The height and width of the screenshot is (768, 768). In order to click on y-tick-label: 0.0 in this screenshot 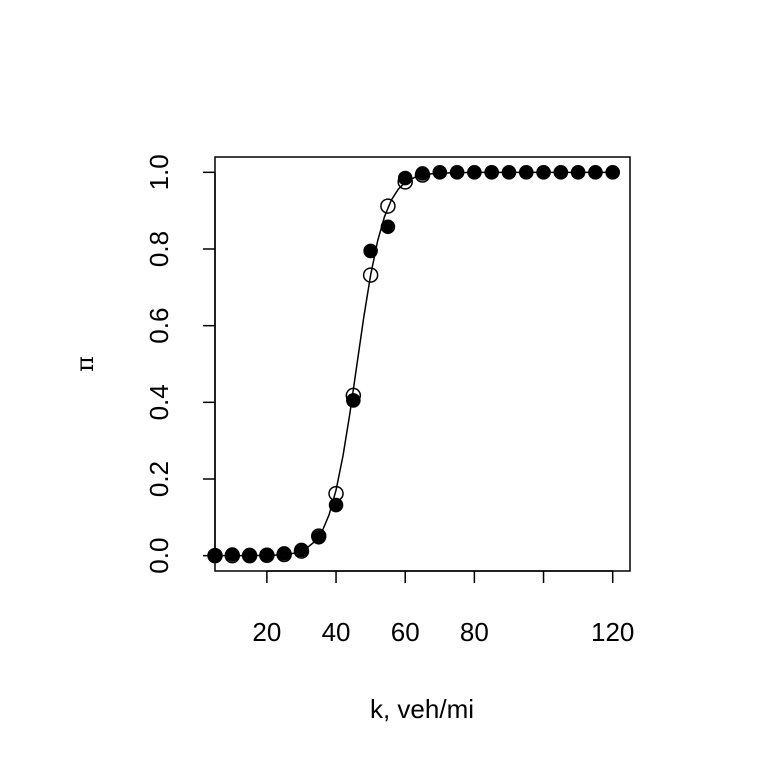, I will do `click(159, 556)`.